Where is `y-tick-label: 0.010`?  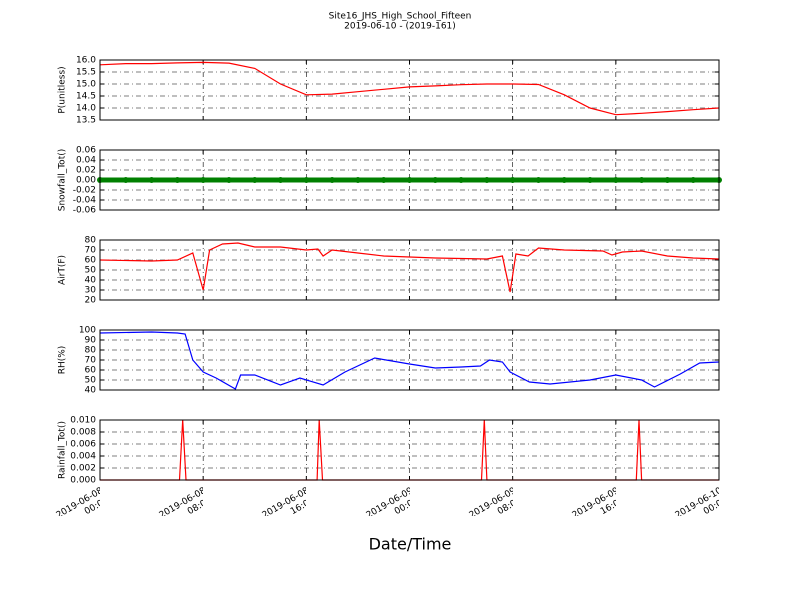
y-tick-label: 0.010 is located at coordinates (83, 421).